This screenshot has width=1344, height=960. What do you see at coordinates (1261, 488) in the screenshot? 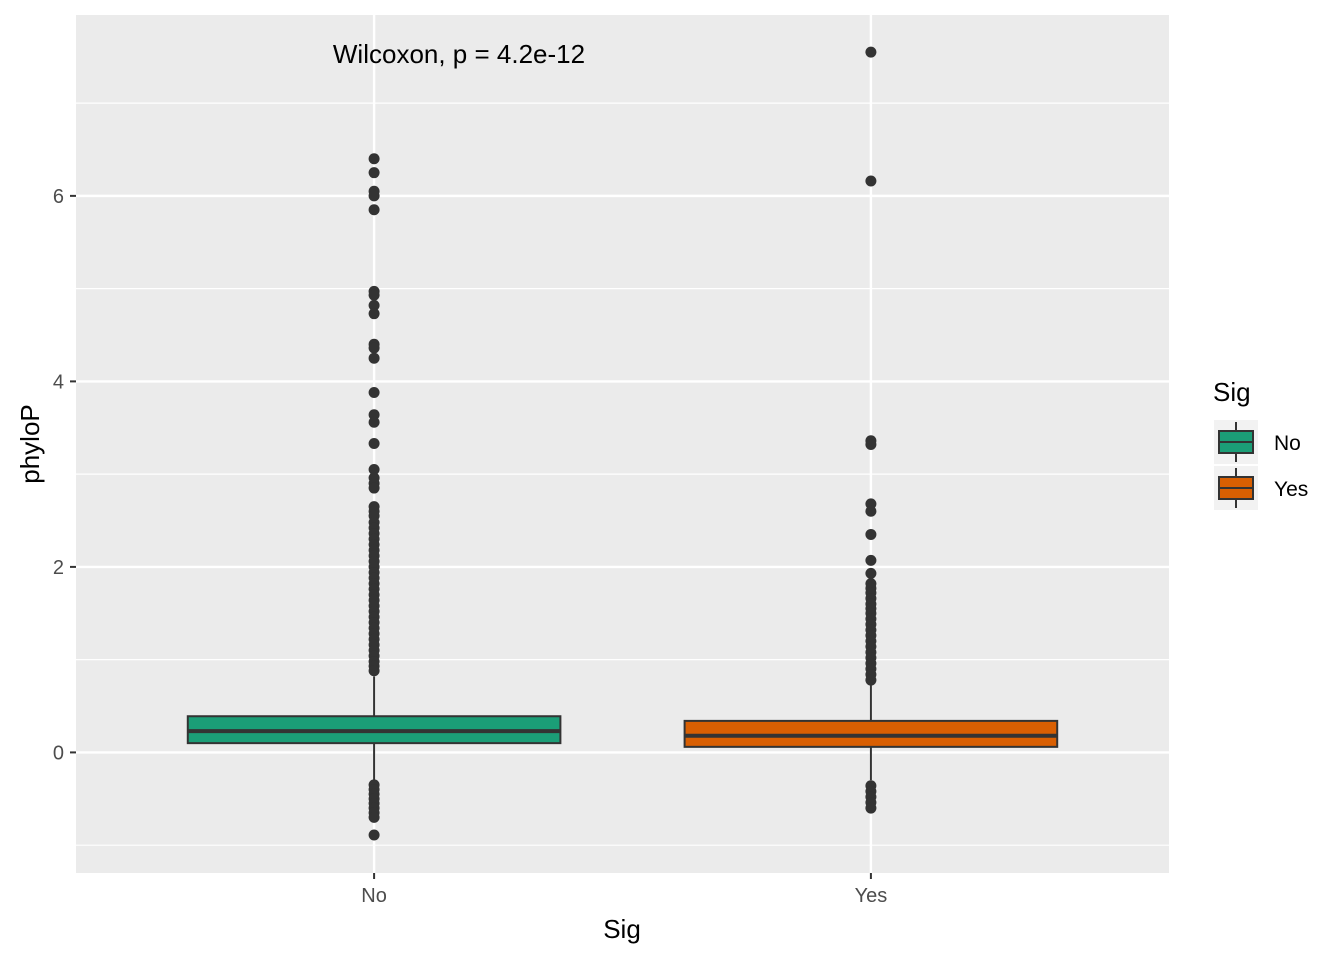
I see `legend-item-yes: Yes` at bounding box center [1261, 488].